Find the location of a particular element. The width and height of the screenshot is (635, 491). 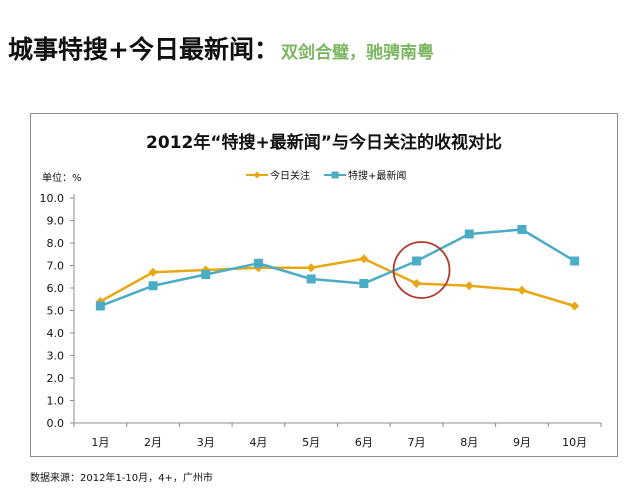

legend-label-series-1: 今日关注 is located at coordinates (290, 176).